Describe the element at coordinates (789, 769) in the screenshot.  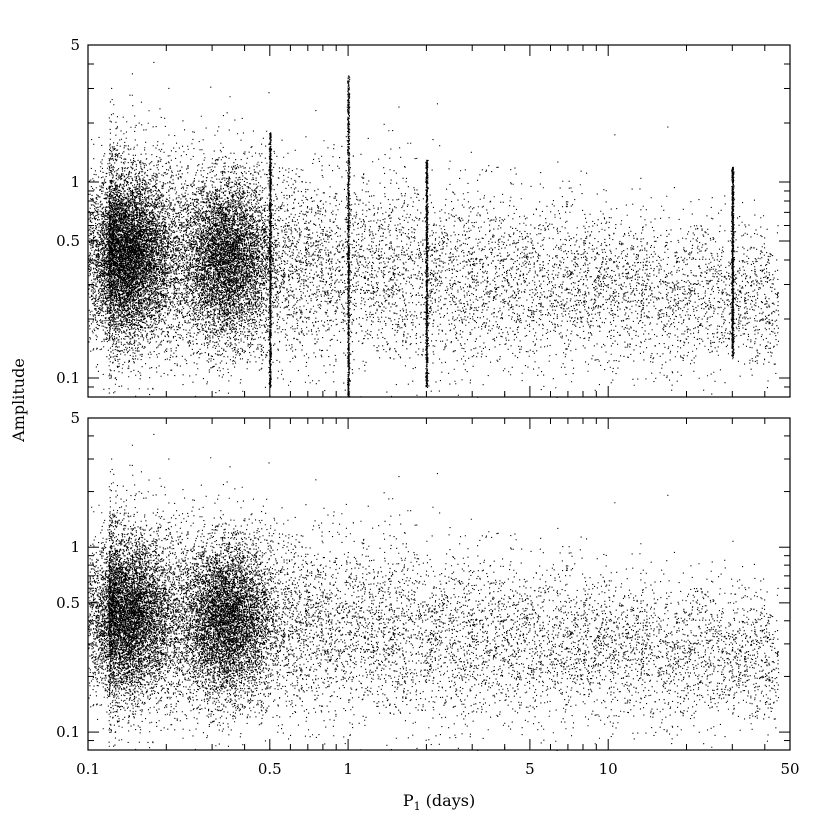
I see `x-tick-label: 50` at that location.